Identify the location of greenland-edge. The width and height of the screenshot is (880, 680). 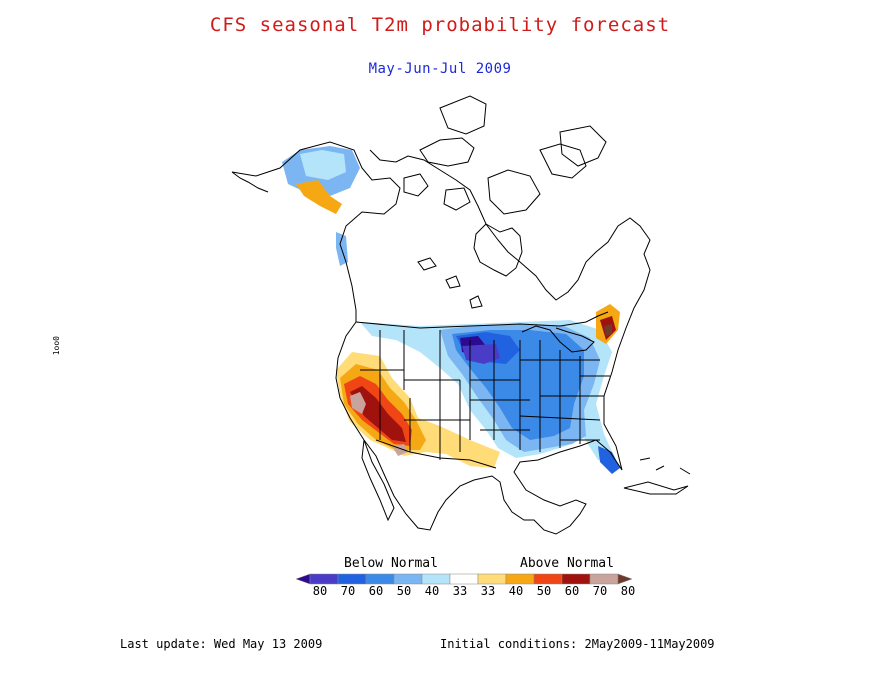
(583, 146).